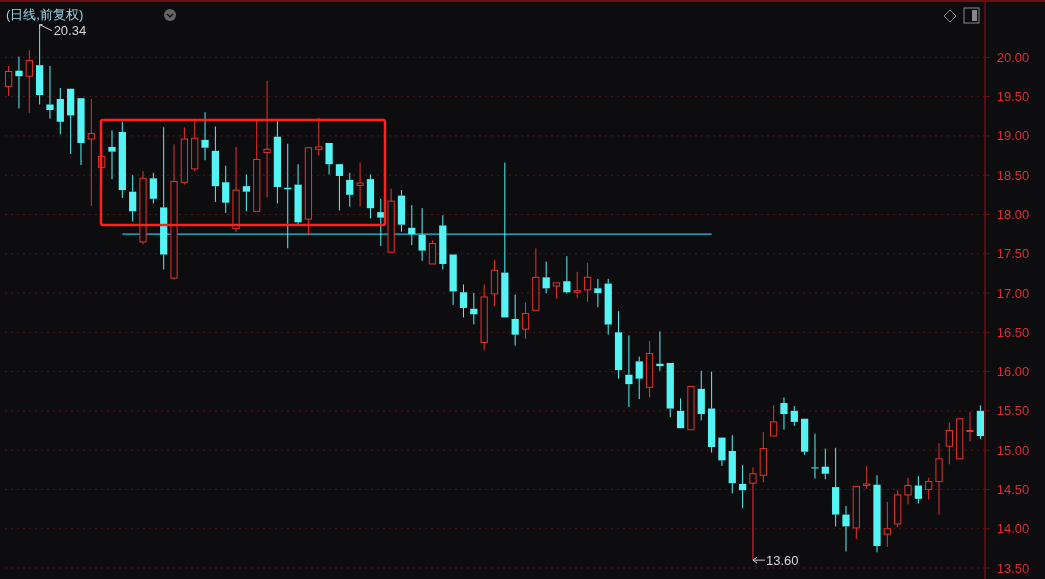 The width and height of the screenshot is (1045, 579). I want to click on y-tick-label: 18.50, so click(1013, 175).